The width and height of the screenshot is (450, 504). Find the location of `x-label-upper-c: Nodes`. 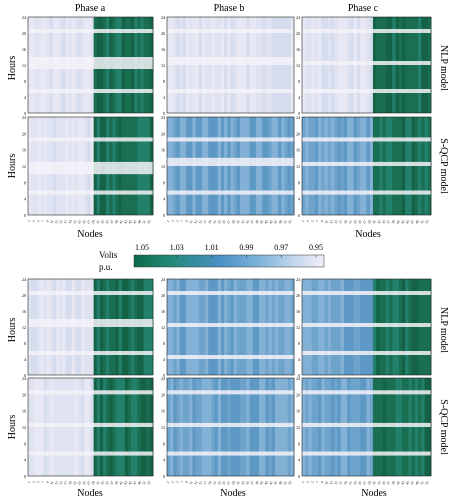

x-label-upper-c: Nodes is located at coordinates (368, 234).